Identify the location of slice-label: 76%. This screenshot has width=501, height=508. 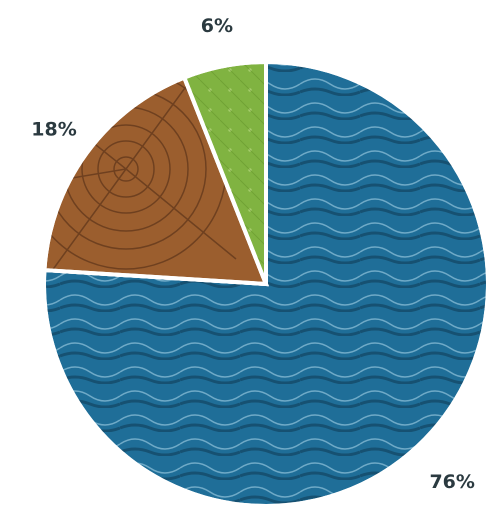
(451, 482).